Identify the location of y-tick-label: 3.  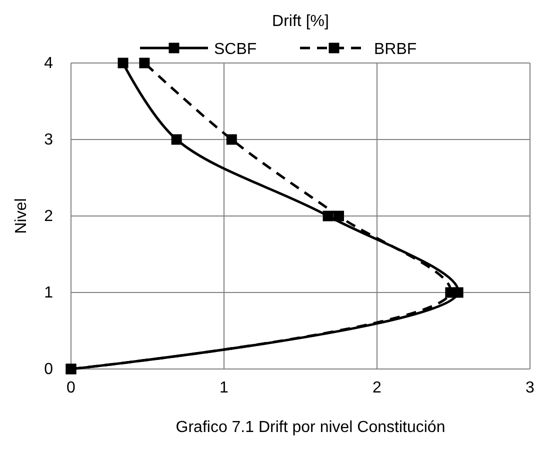
(49, 140).